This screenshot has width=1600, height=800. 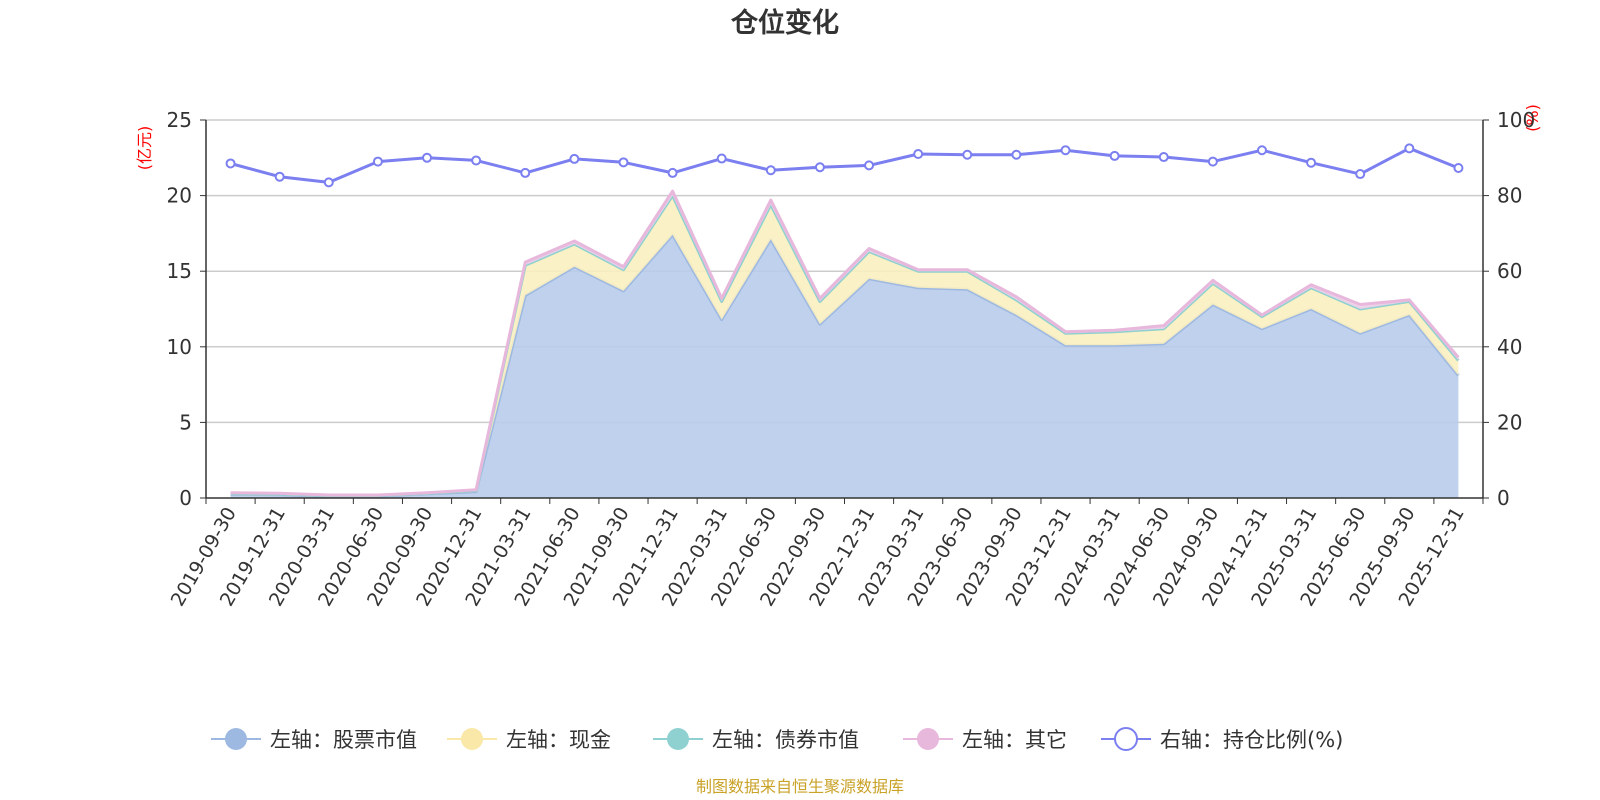 I want to click on legend-item: 左轴：股票市值, so click(x=314, y=740).